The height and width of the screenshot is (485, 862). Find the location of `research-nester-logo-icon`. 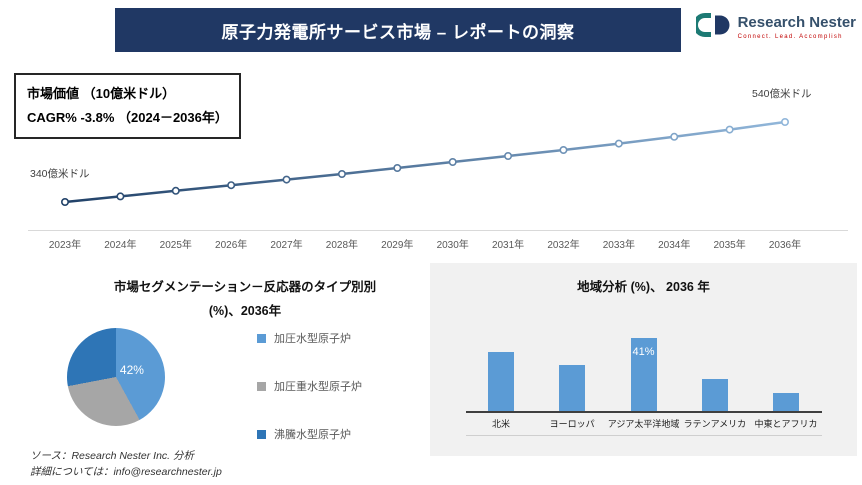

research-nester-logo-icon is located at coordinates (712, 27).